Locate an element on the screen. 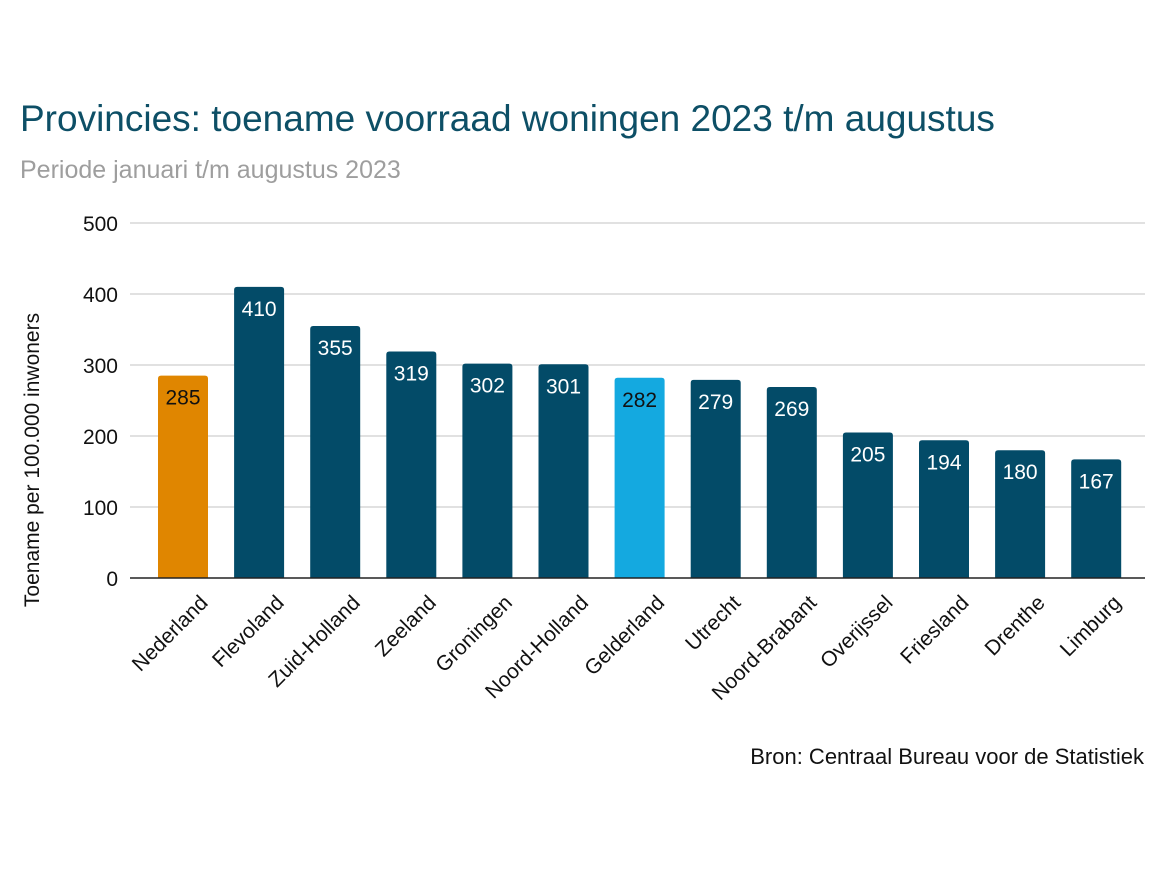 This screenshot has height=874, width=1164. x-tick-label: Gelderland is located at coordinates (624, 635).